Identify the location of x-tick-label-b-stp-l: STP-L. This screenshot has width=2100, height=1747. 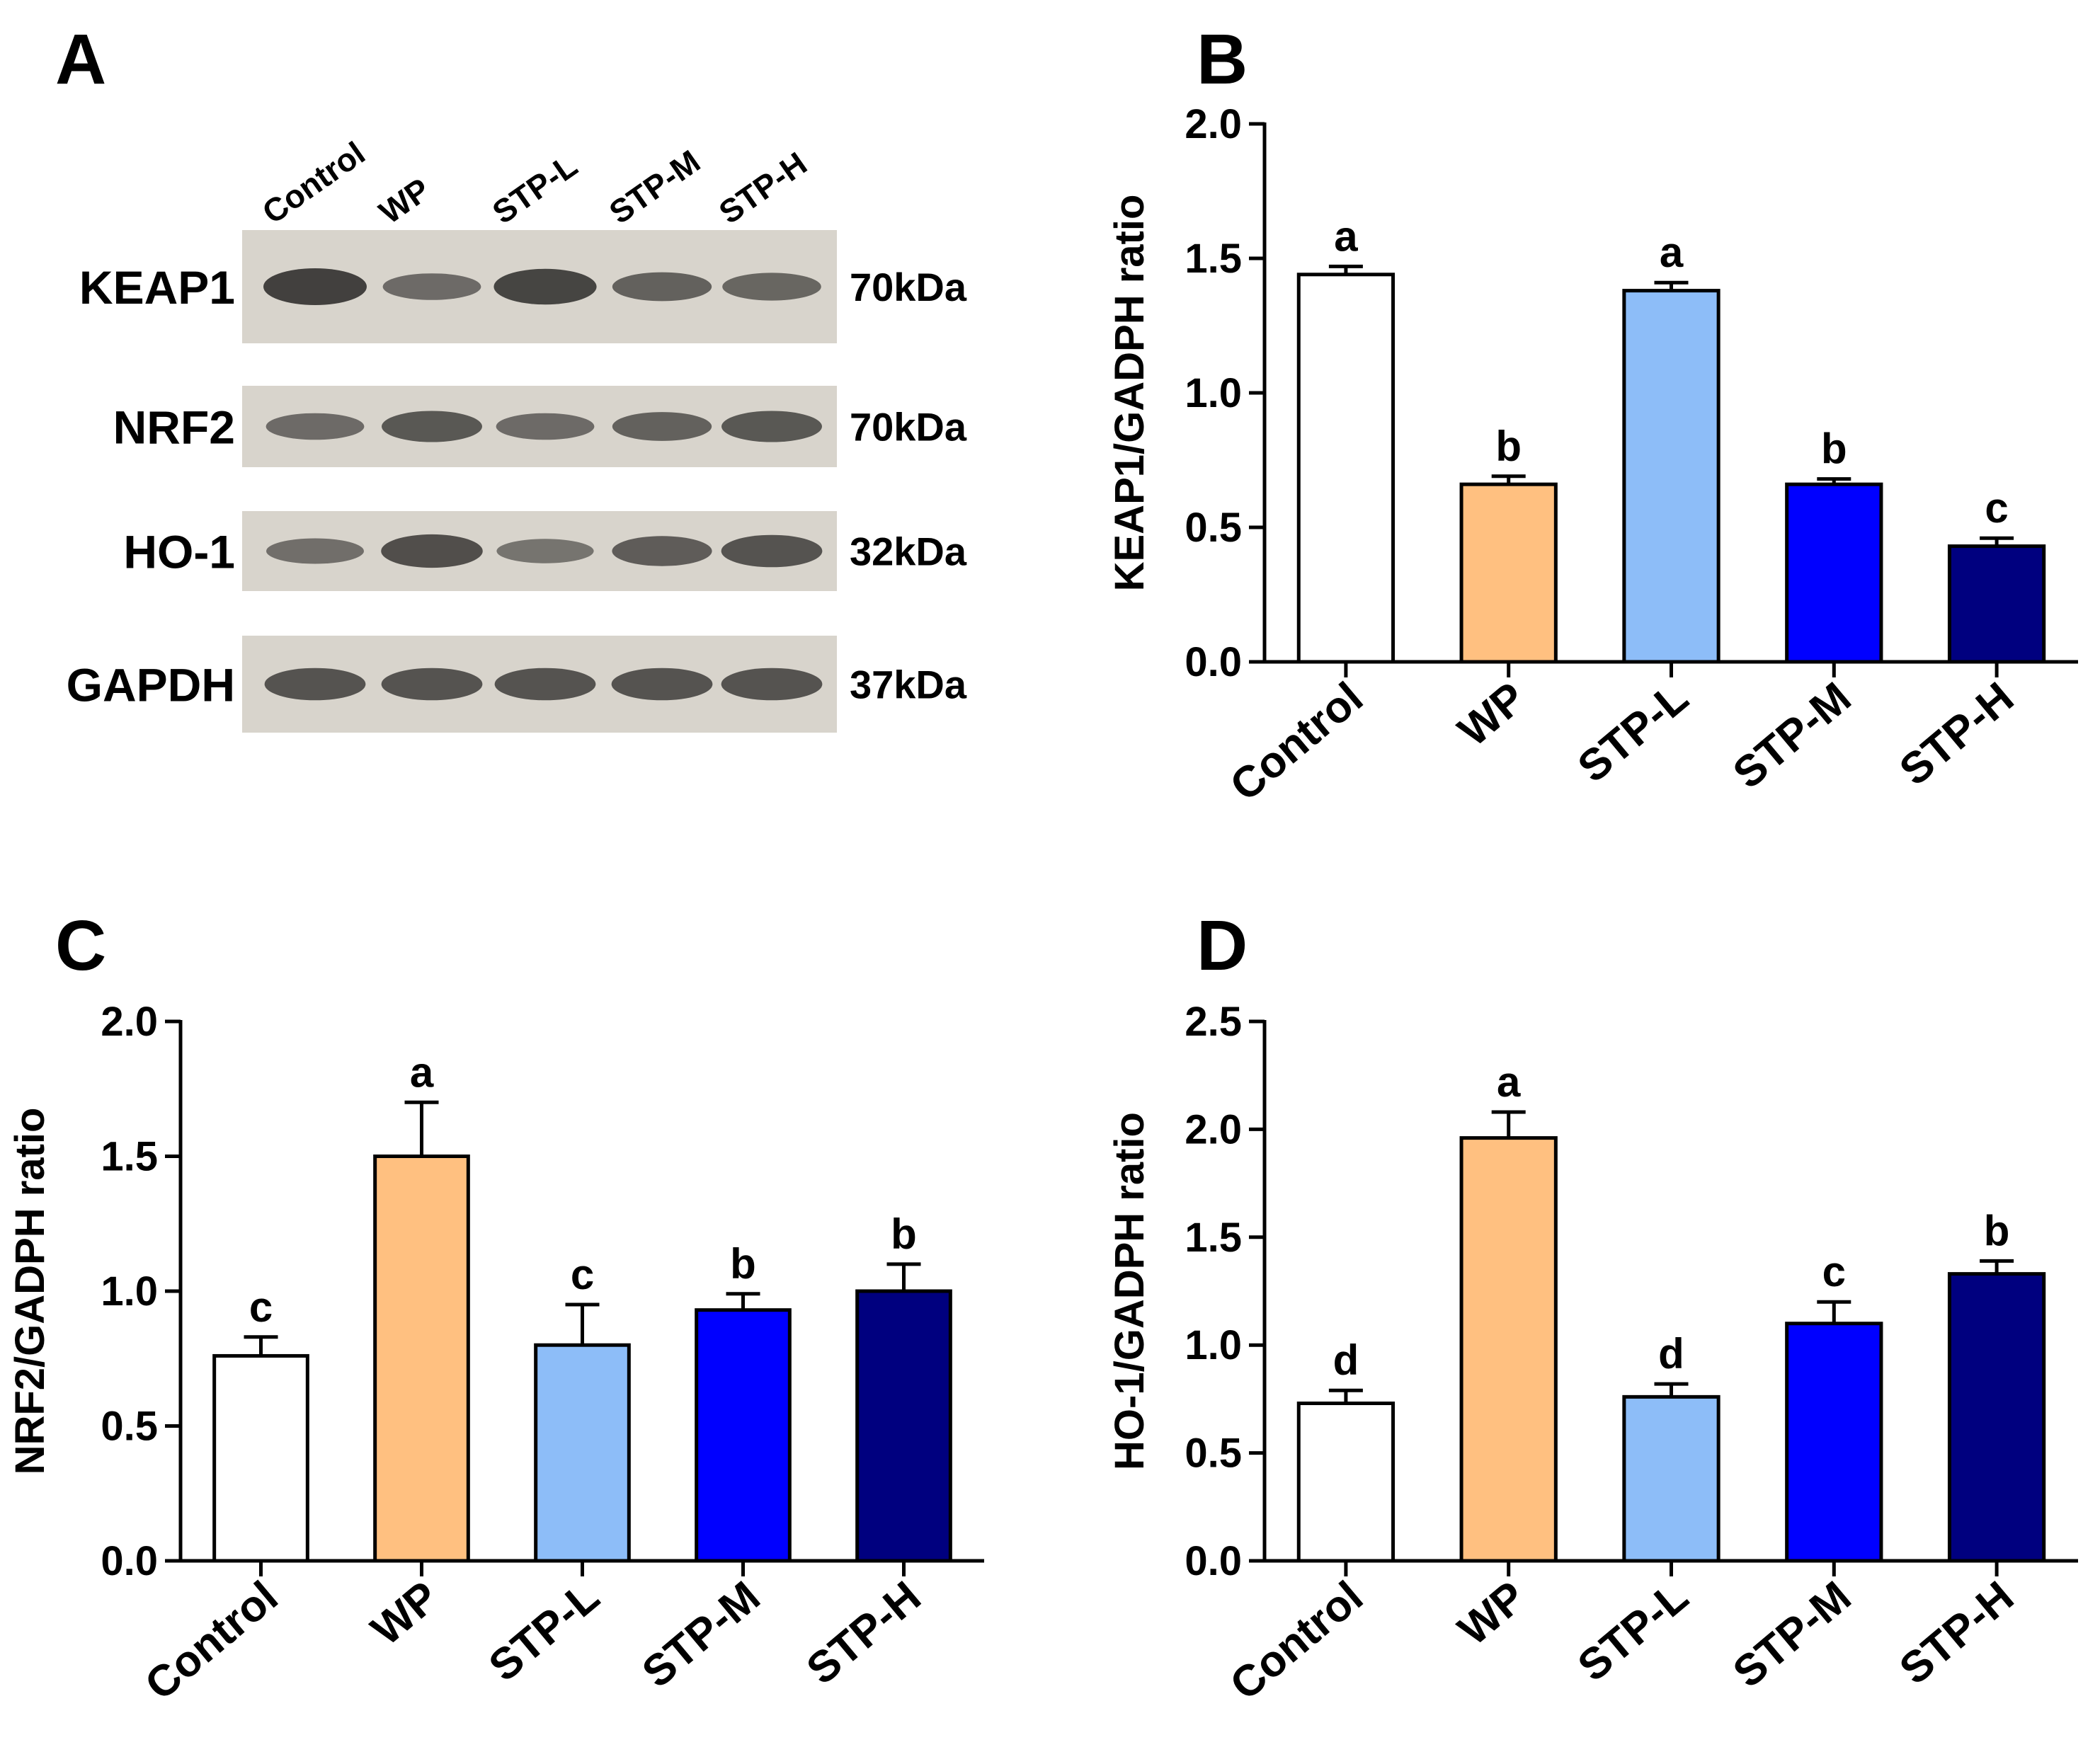
(1633, 732).